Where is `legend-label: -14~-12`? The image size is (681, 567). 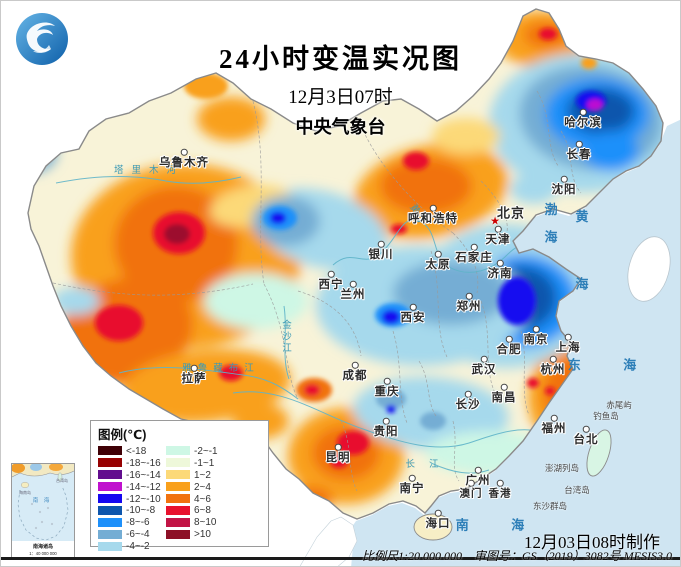 legend-label: -14~-12 is located at coordinates (143, 486).